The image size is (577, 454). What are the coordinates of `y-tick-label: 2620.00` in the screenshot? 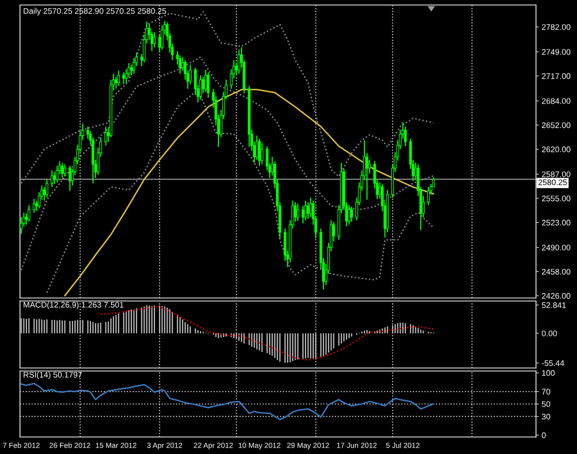 It's located at (556, 149).